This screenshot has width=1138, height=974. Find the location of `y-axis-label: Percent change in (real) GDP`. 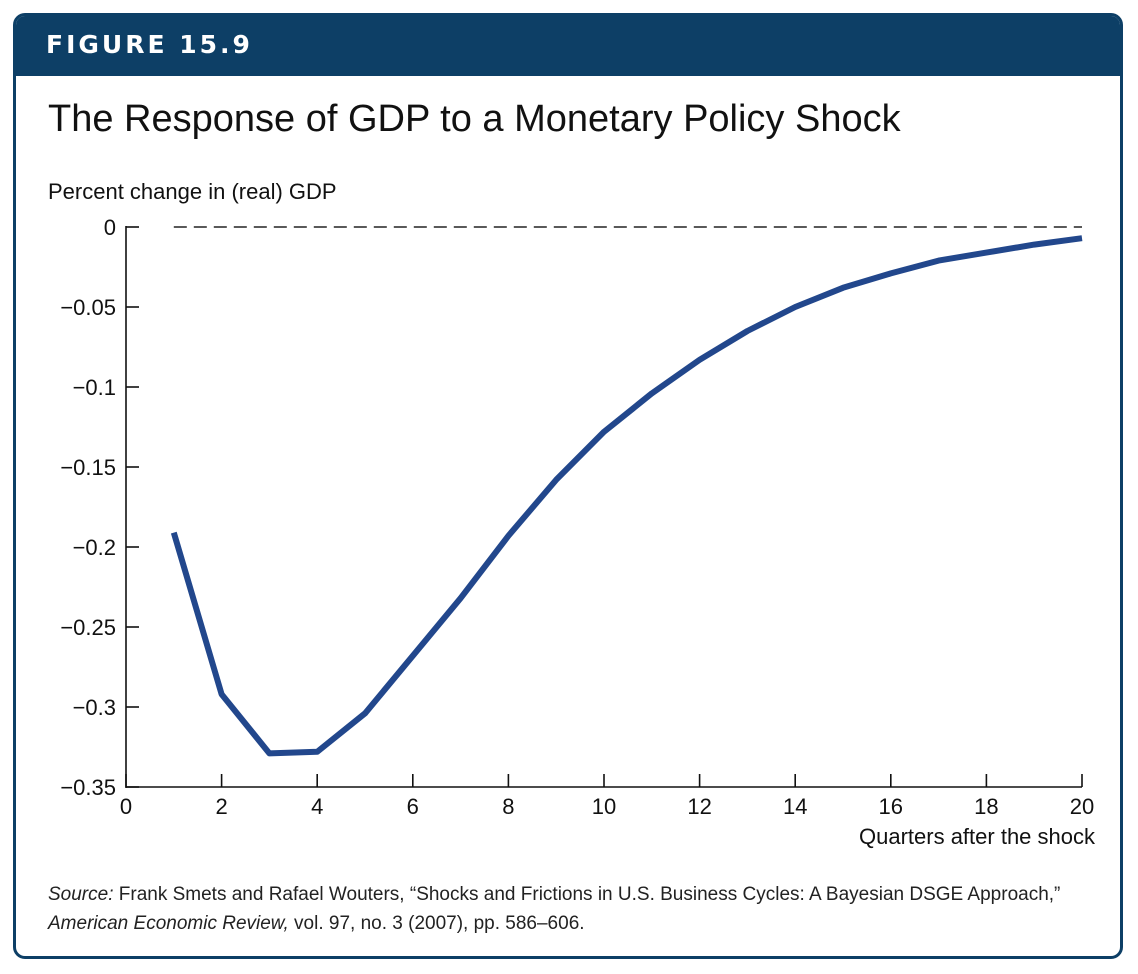

y-axis-label: Percent change in (real) GDP is located at coordinates (192, 191).